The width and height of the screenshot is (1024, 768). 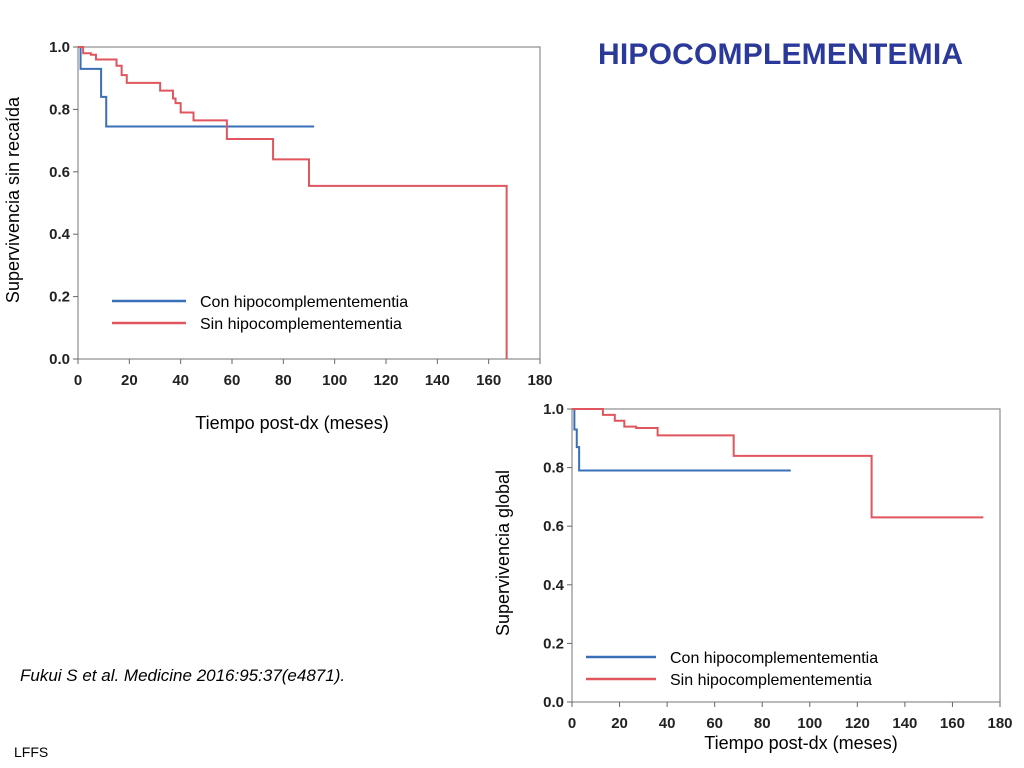 What do you see at coordinates (13, 199) in the screenshot?
I see `y-axis-title: Supervivencia sin recaída` at bounding box center [13, 199].